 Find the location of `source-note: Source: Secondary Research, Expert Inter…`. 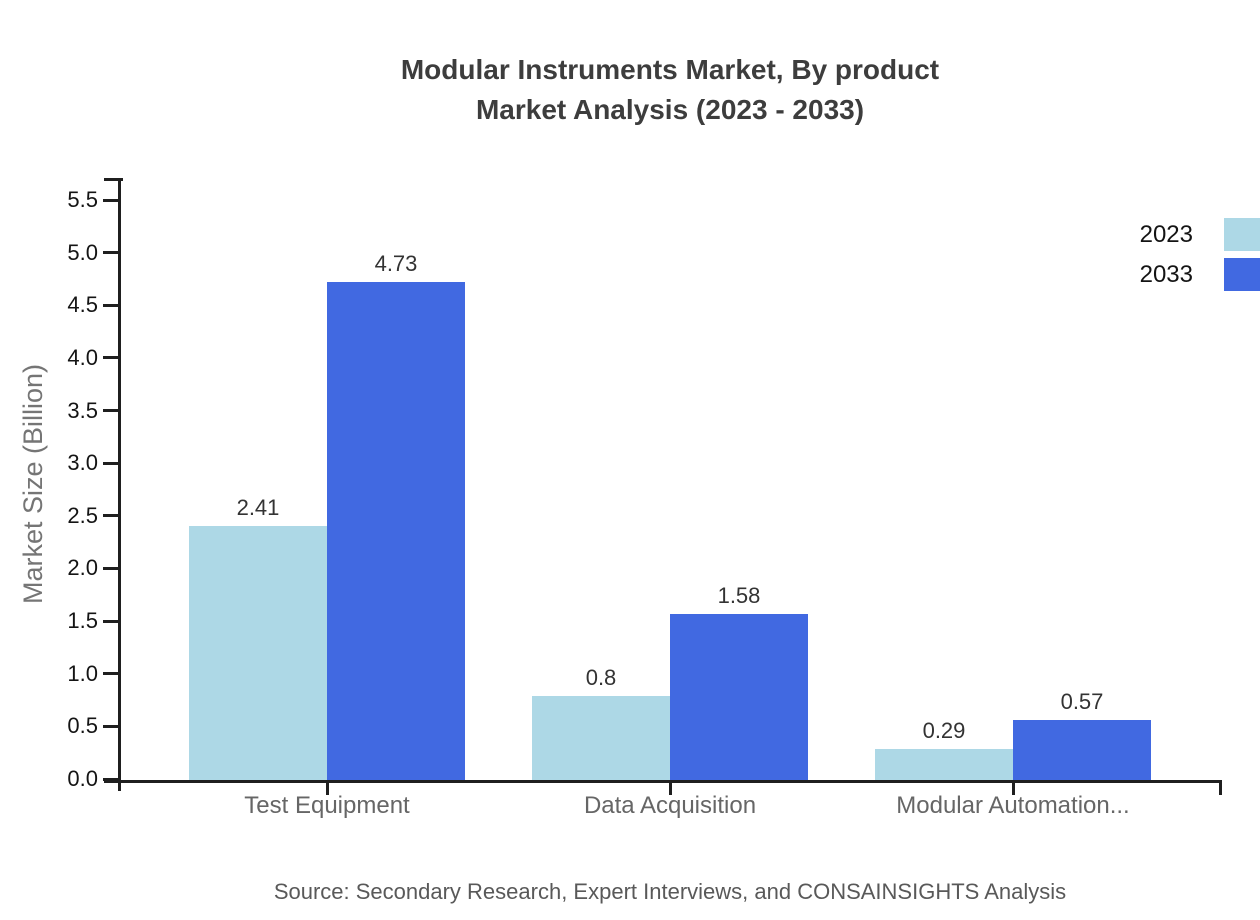

source-note: Source: Secondary Research, Expert Inter… is located at coordinates (670, 891).